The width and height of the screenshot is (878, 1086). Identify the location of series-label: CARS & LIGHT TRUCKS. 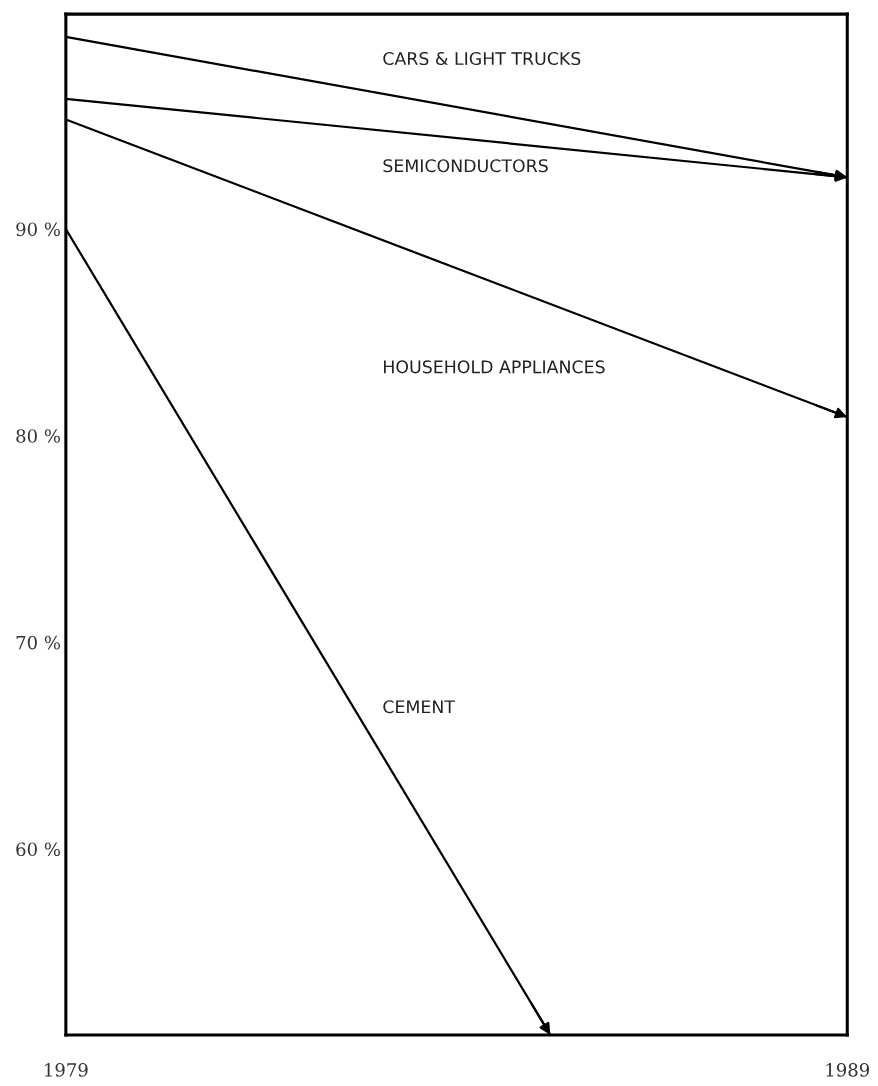
(482, 58).